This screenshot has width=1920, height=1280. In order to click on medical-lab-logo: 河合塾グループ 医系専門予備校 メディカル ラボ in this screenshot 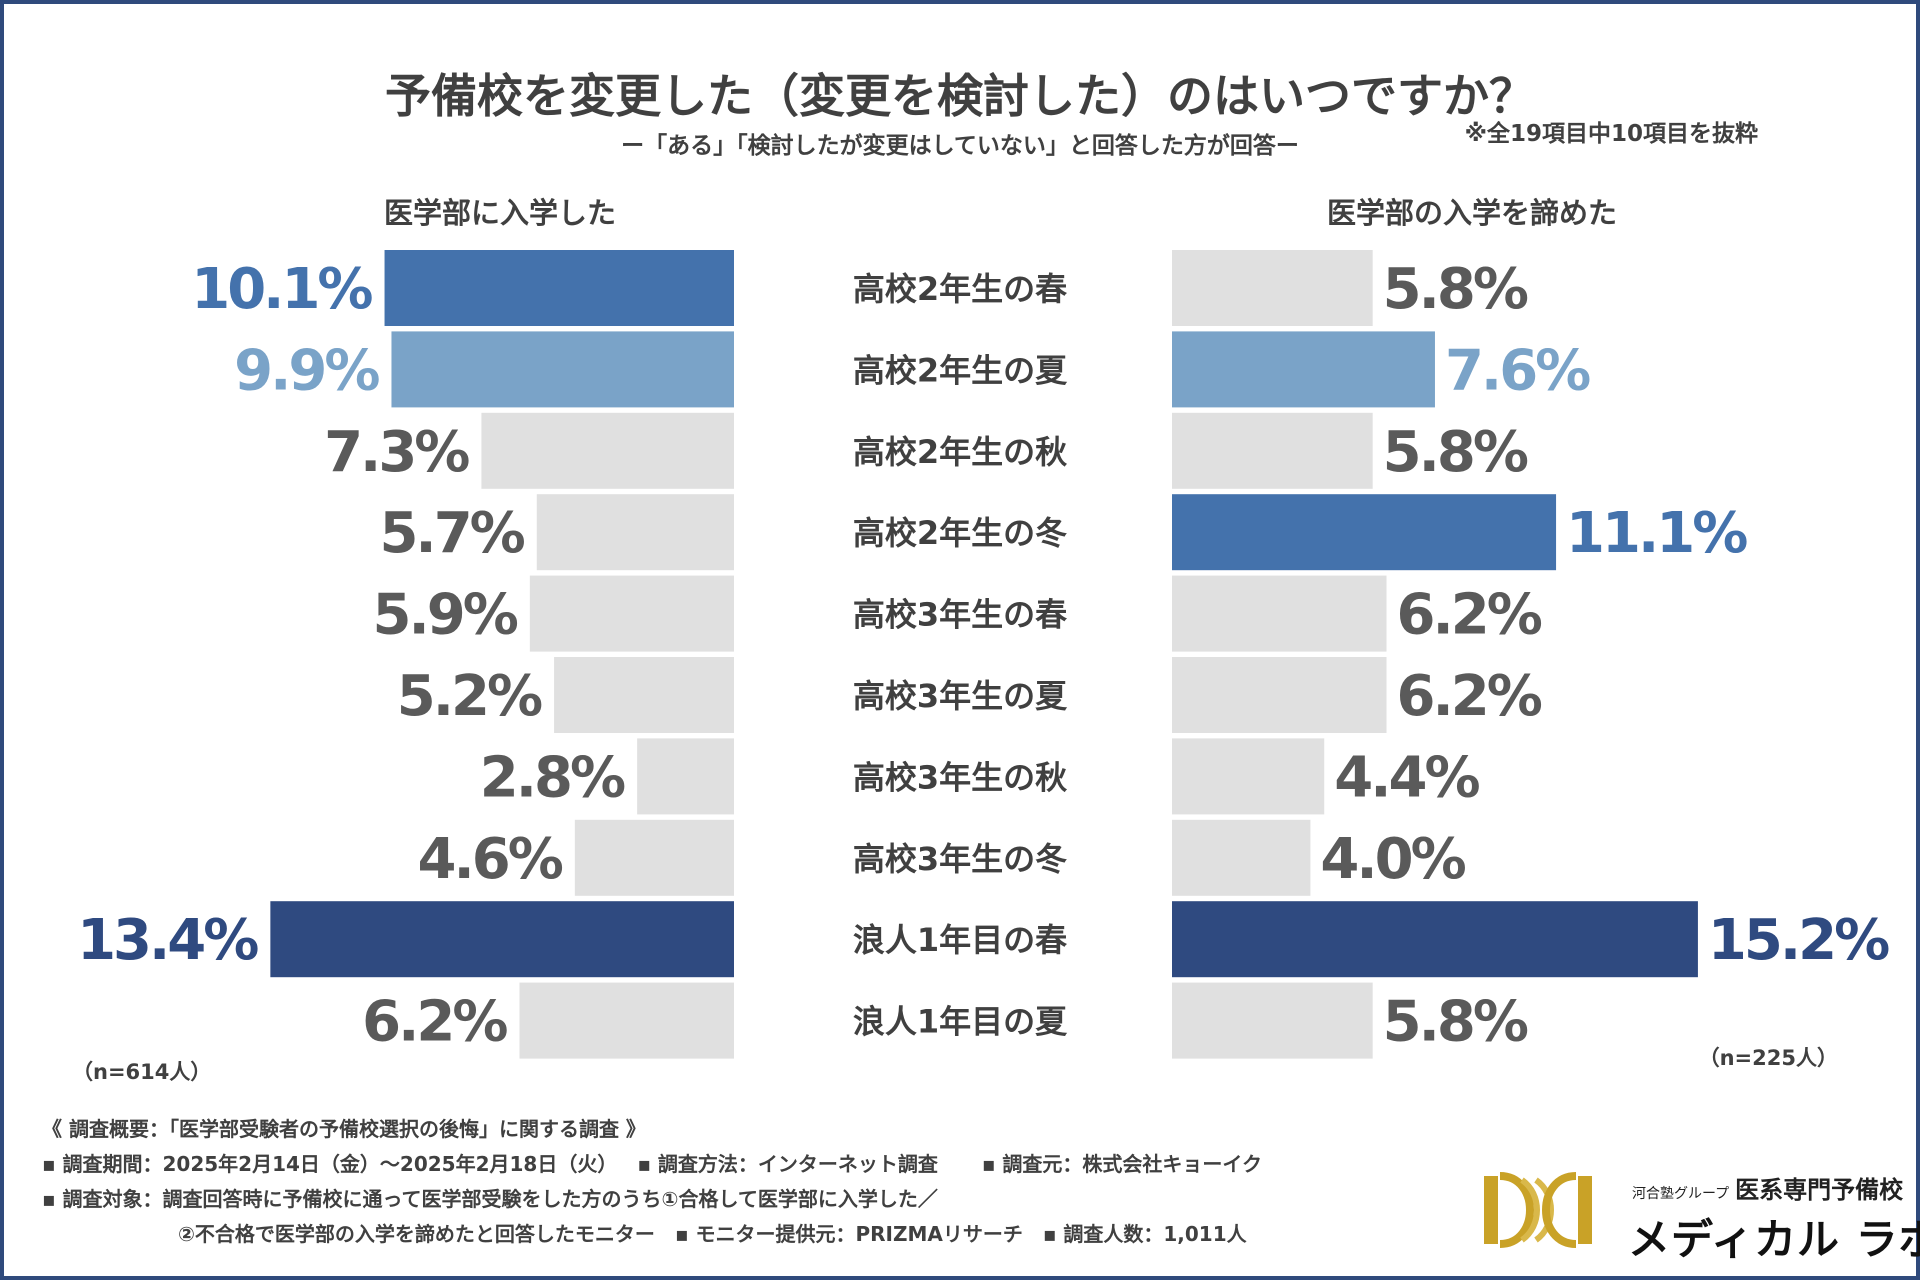, I will do `click(1699, 1213)`.